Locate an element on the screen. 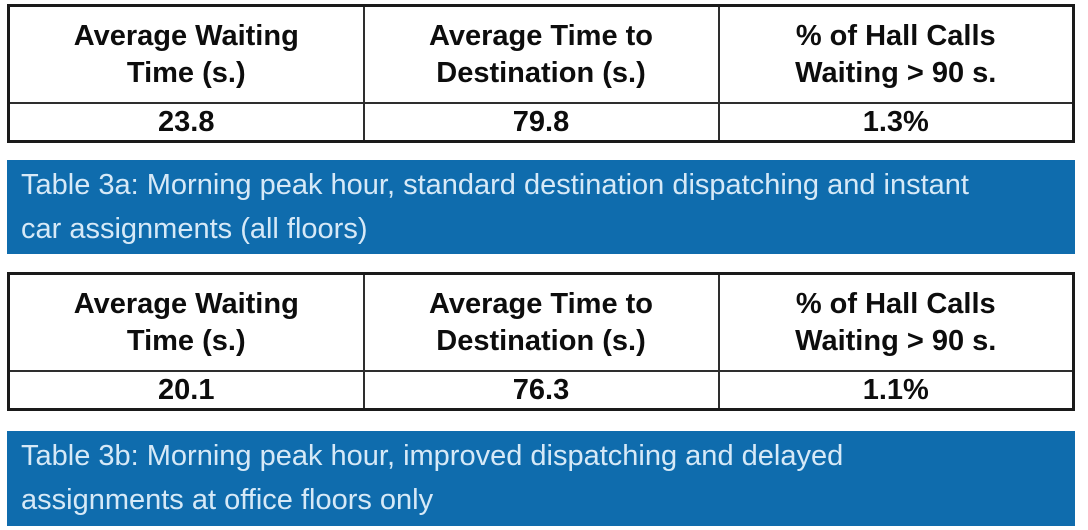 This screenshot has width=1088, height=530. table-row: 23.8 79.8 1.3% is located at coordinates (541, 122).